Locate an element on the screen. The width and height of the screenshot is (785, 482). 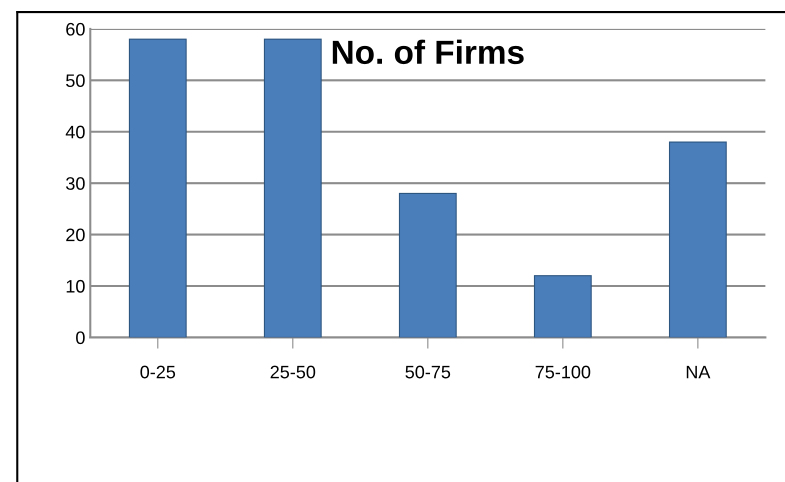
y-tick-label: 30 is located at coordinates (75, 183).